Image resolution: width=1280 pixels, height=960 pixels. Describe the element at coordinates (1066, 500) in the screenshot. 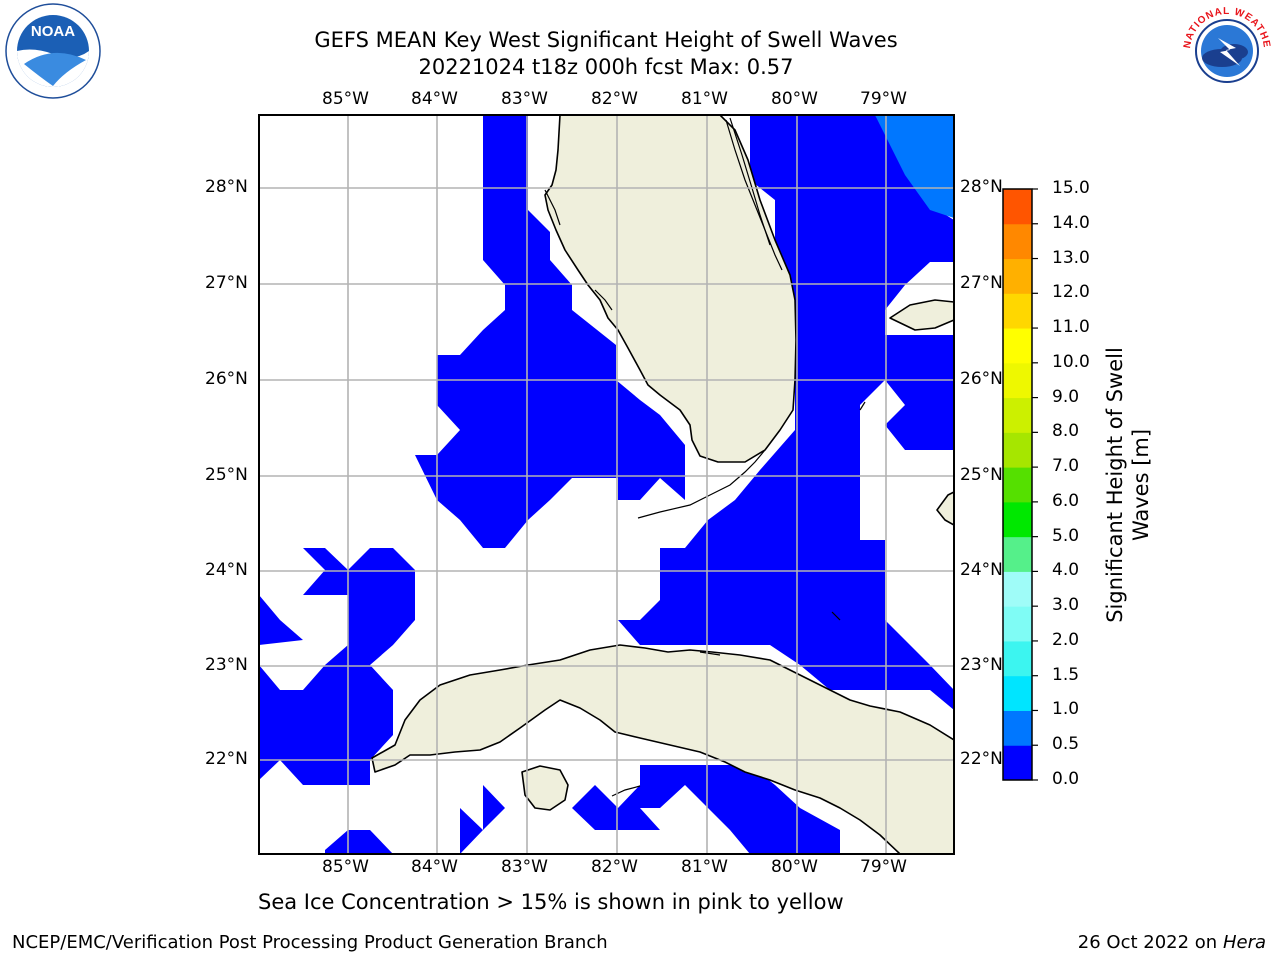

I see `colorbar-tick-label: 6.0` at that location.